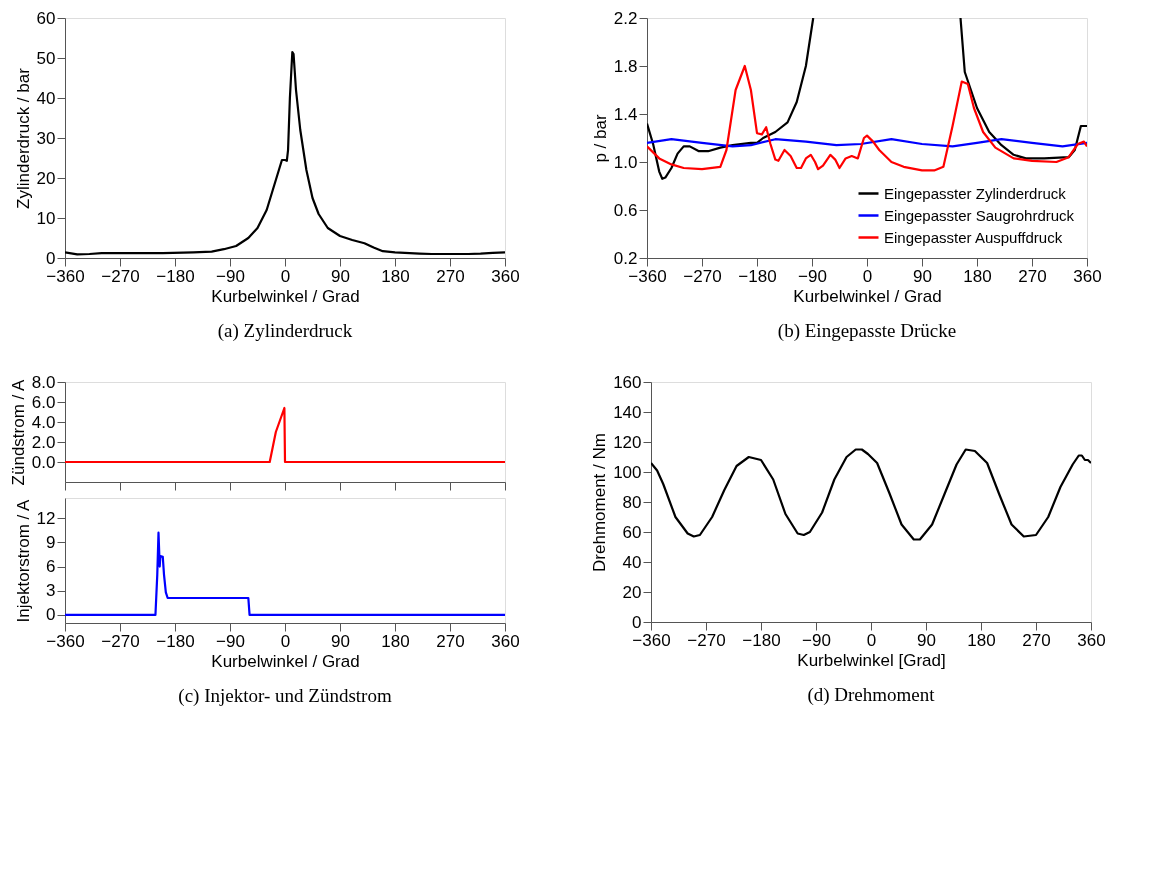 The width and height of the screenshot is (1150, 878). I want to click on y-axis-title: p / bar, so click(600, 138).